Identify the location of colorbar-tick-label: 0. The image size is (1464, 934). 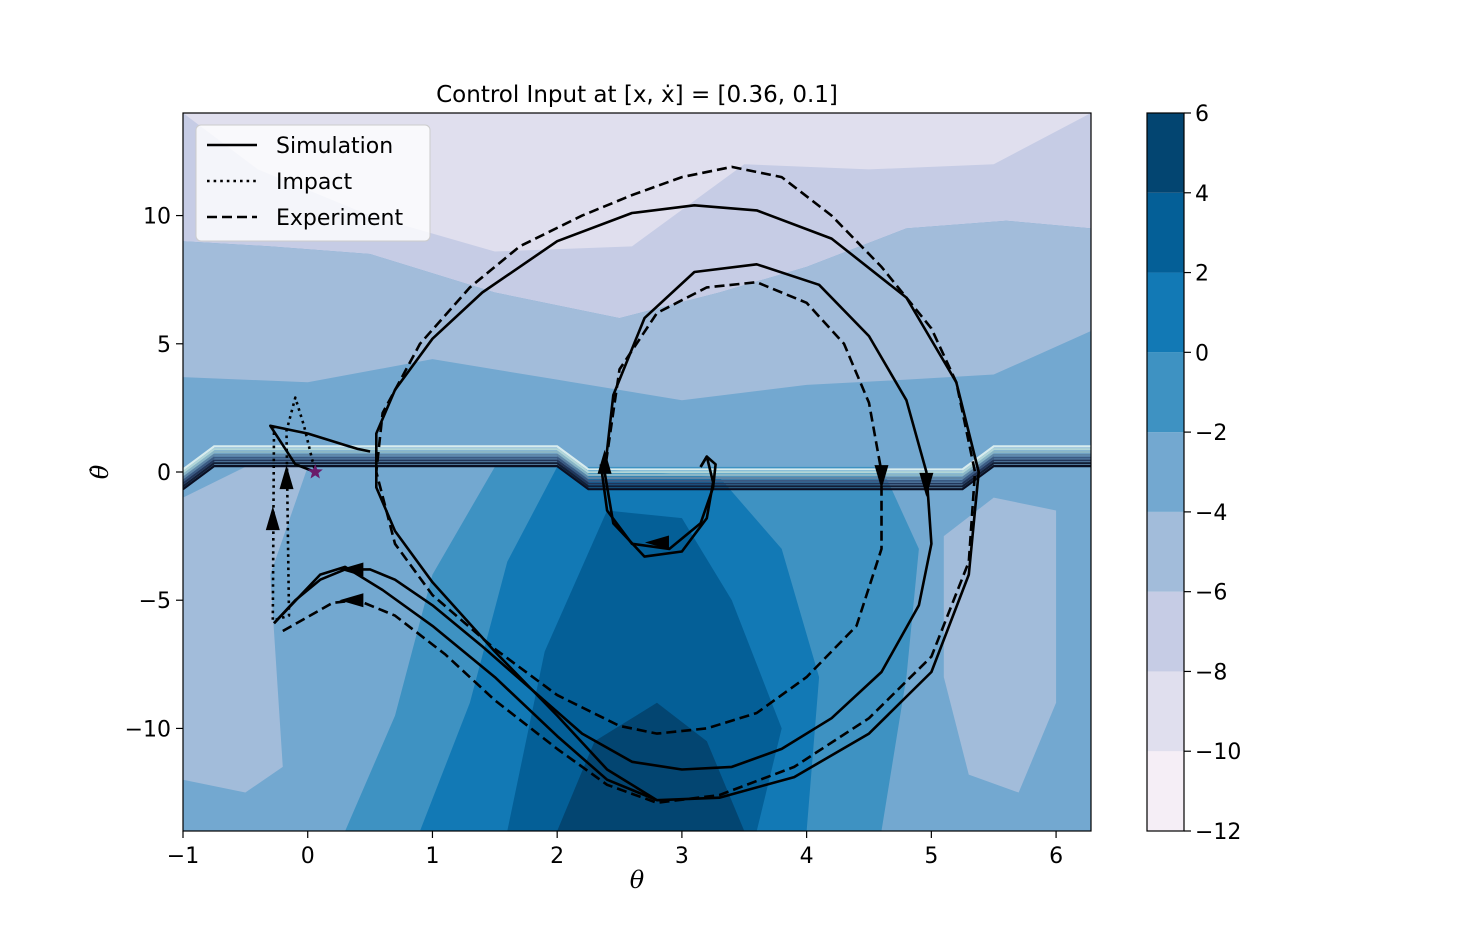
(1202, 353).